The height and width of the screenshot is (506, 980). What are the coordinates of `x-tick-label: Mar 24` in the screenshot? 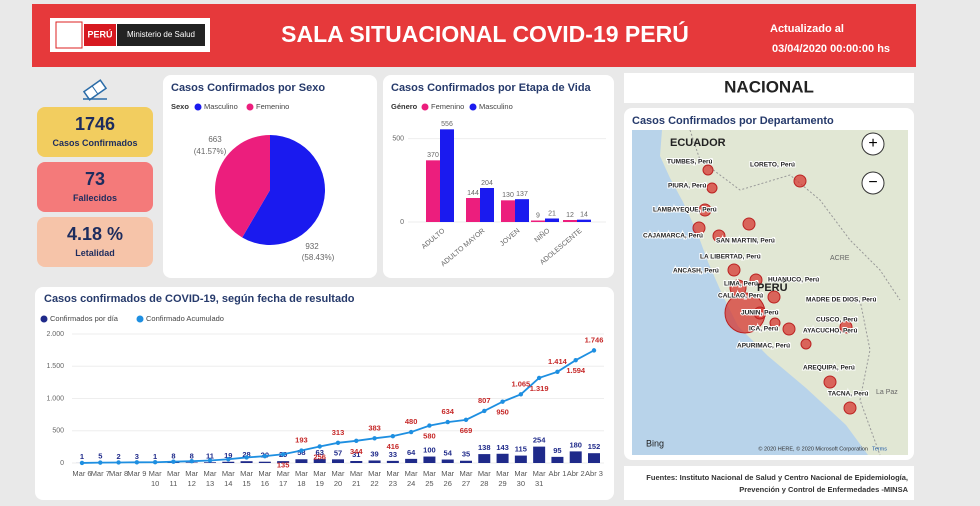 It's located at (411, 478).